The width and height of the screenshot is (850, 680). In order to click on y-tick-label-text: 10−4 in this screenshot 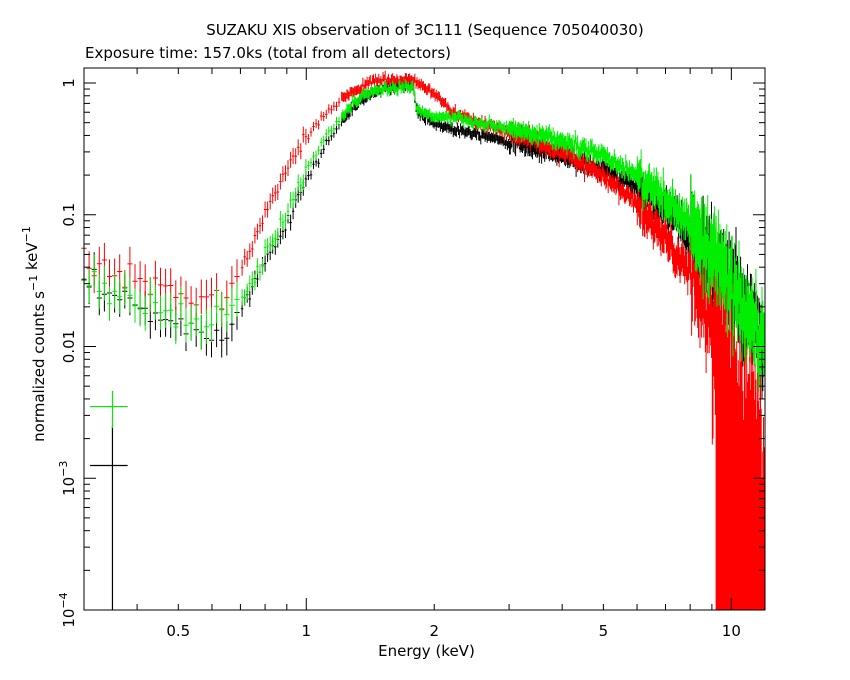, I will do `click(67, 609)`.